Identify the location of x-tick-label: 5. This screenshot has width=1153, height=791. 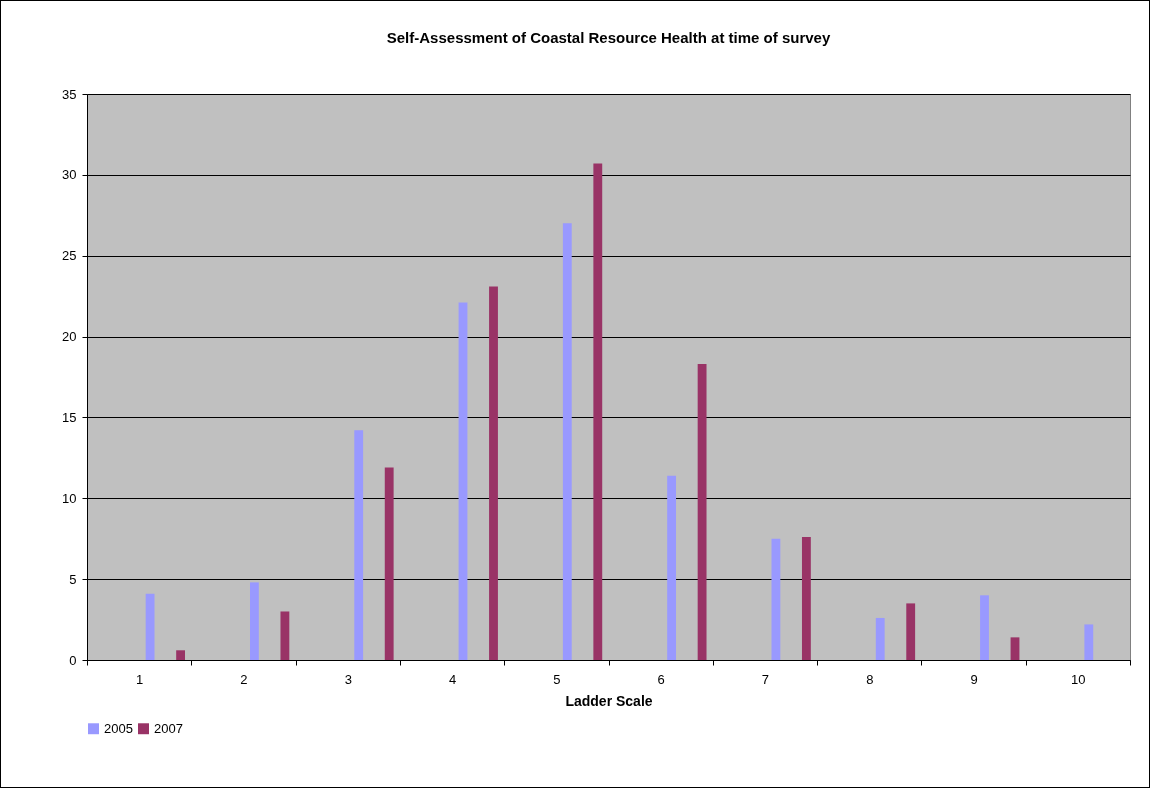
(557, 679).